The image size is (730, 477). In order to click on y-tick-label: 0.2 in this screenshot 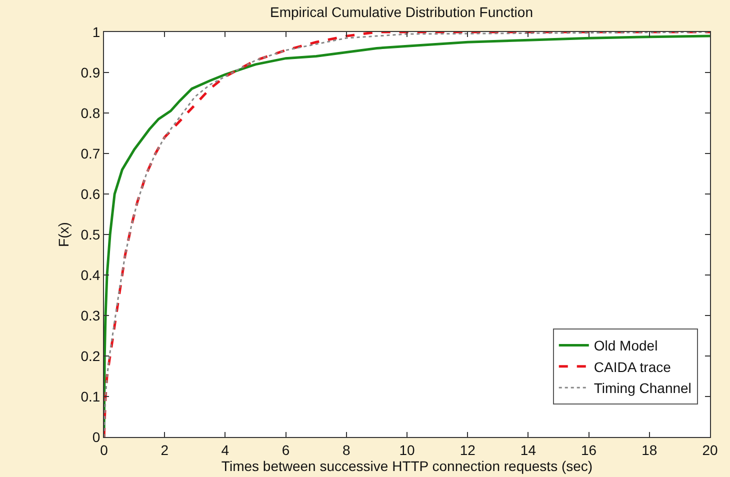, I will do `click(90, 356)`.